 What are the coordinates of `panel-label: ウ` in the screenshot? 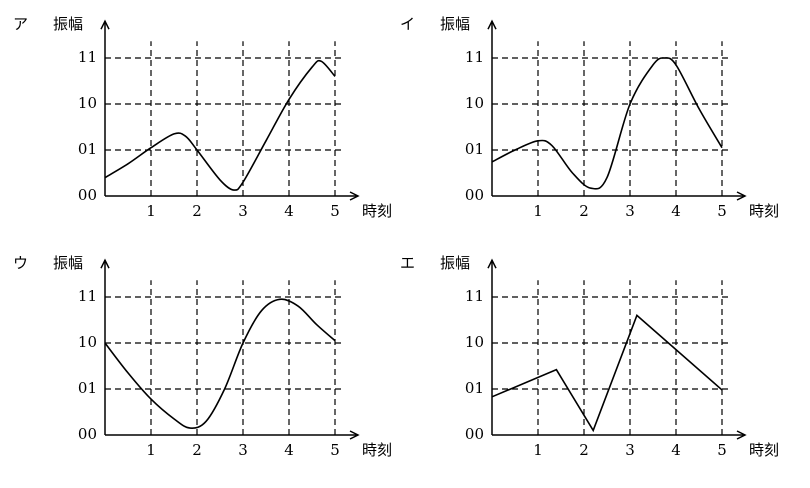 It's located at (20, 263).